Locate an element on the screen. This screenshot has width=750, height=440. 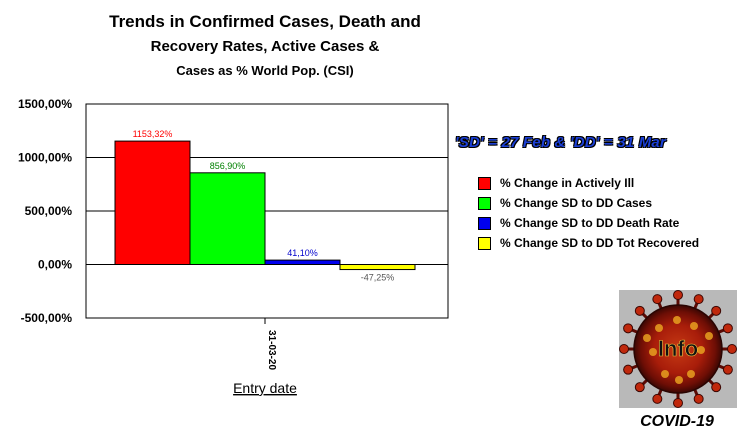
covid-info-logo: Info is located at coordinates (678, 349).